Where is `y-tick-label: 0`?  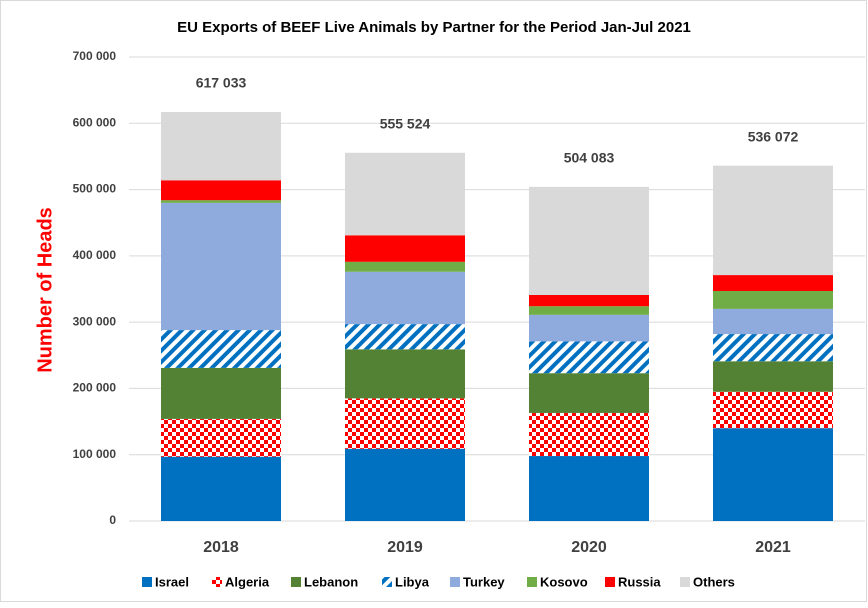
y-tick-label: 0 is located at coordinates (112, 520).